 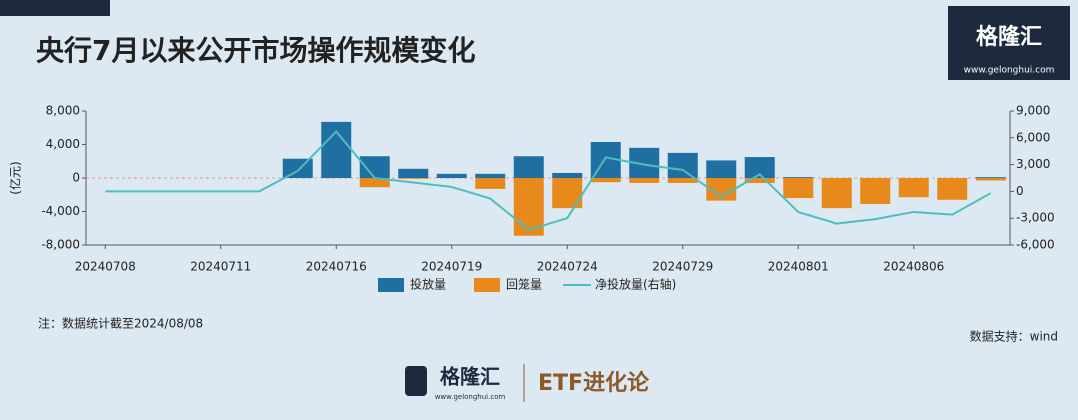 What do you see at coordinates (428, 284) in the screenshot?
I see `legend-label: 投放量` at bounding box center [428, 284].